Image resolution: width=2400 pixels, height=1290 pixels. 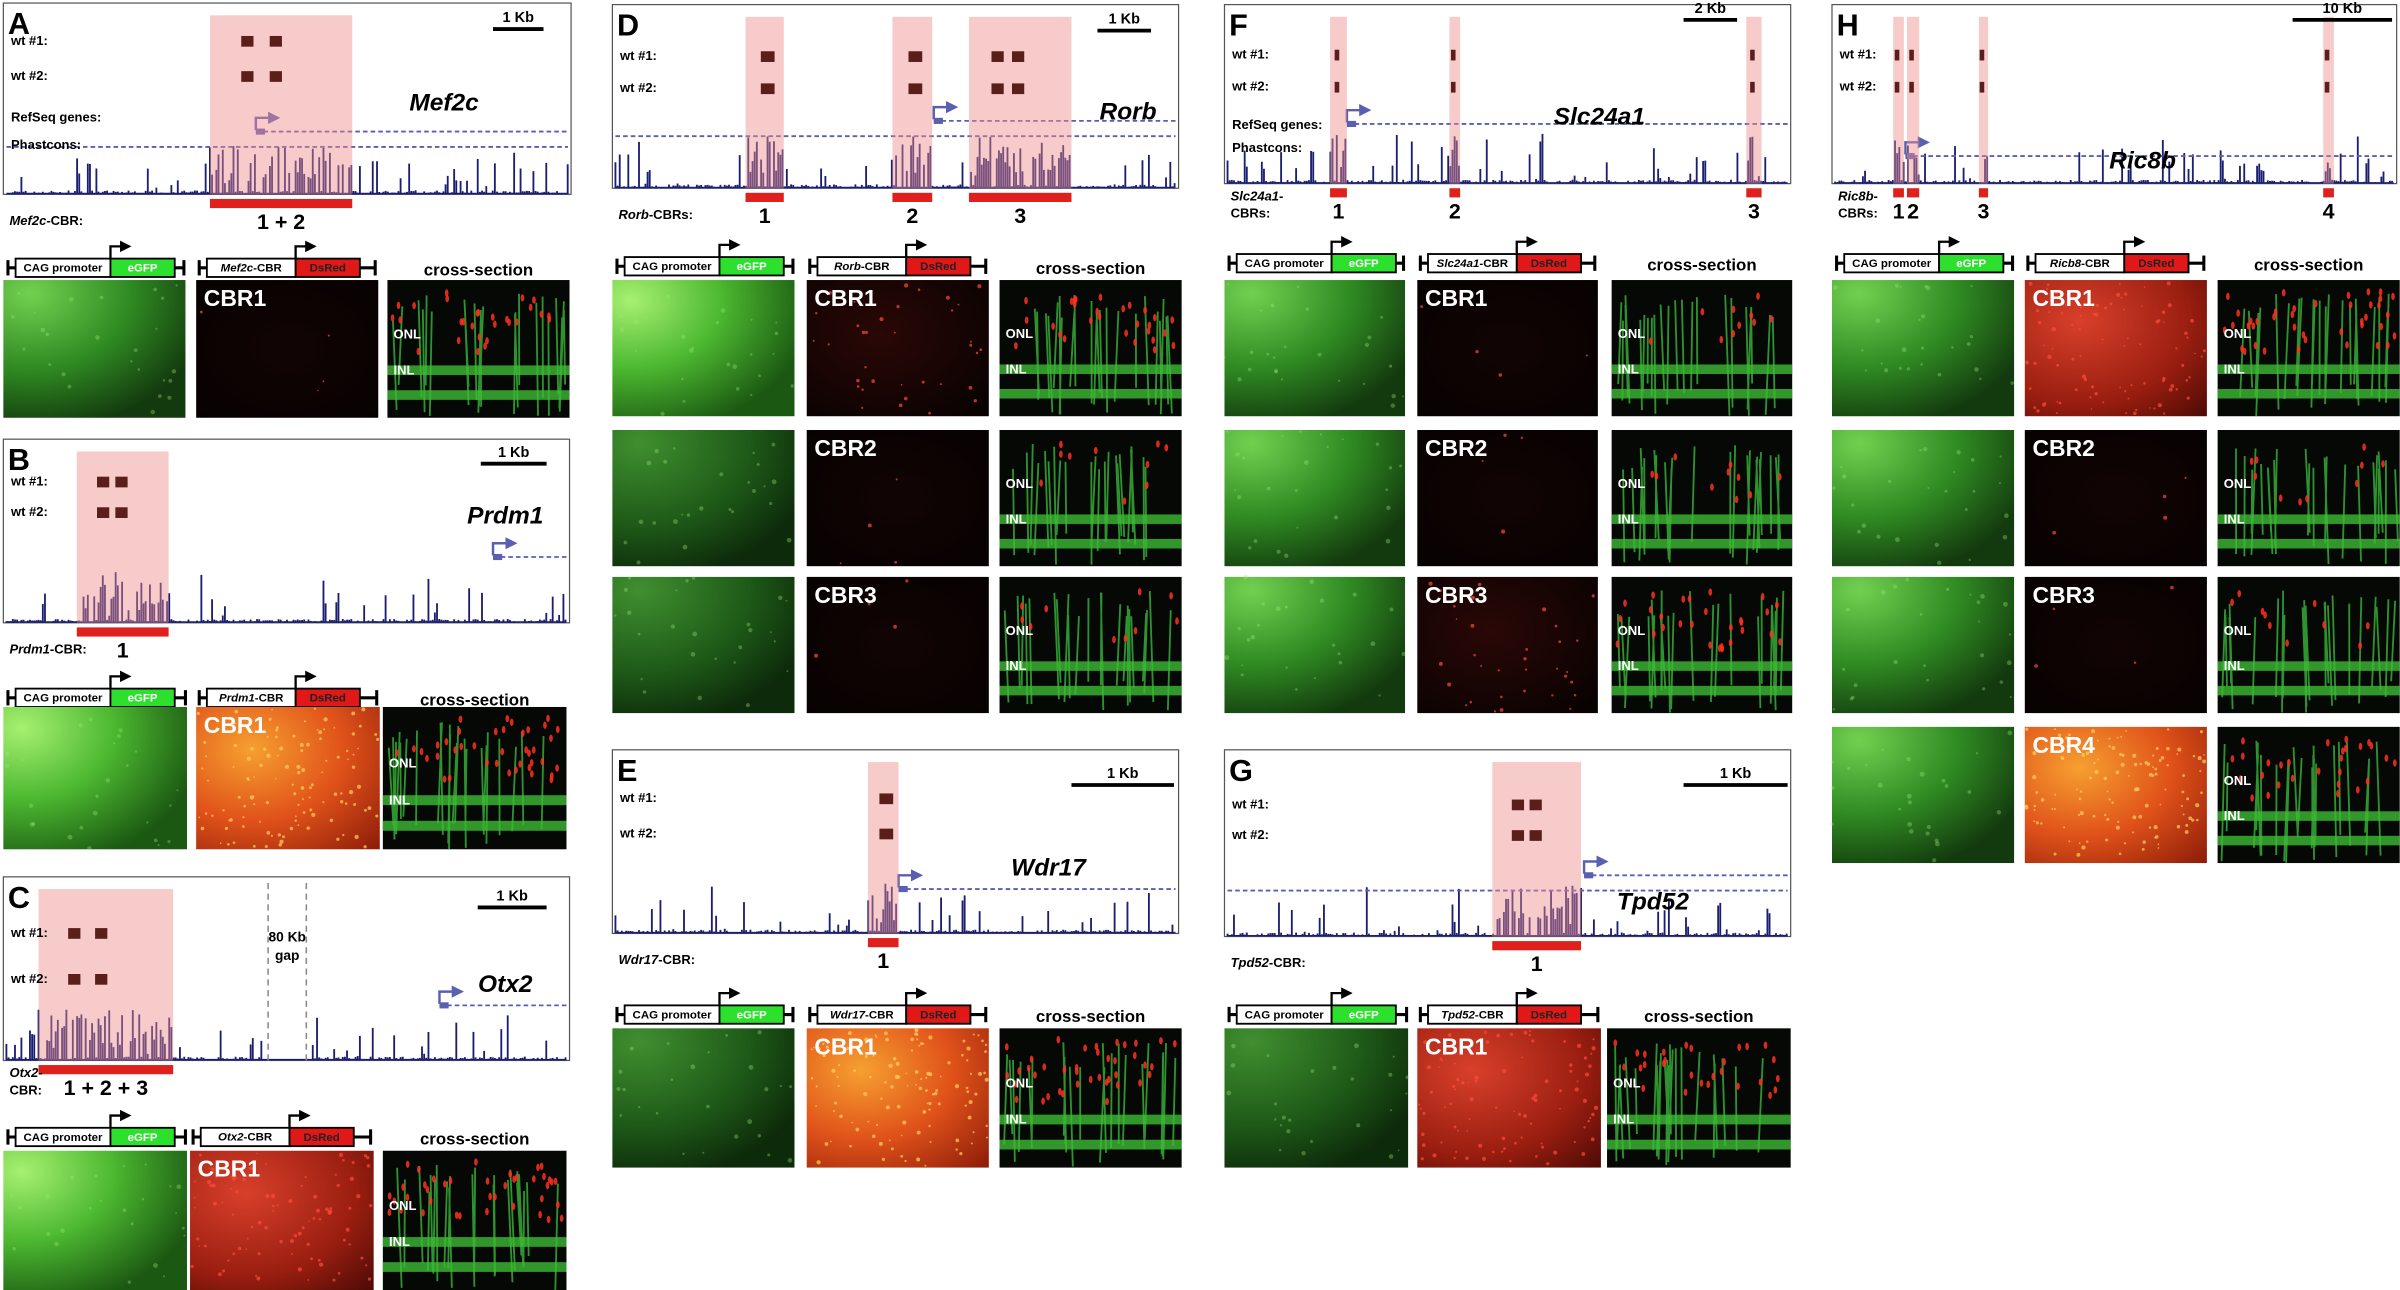 What do you see at coordinates (1016, 1119) in the screenshot?
I see `layer-label: INL` at bounding box center [1016, 1119].